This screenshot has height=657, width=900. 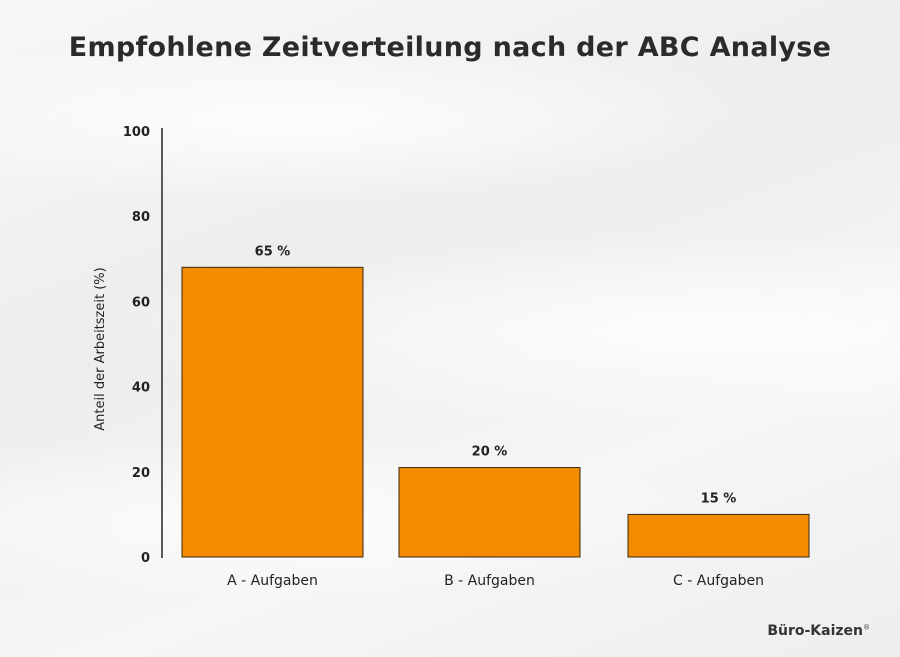 I want to click on brand-name: Büro-Kaizen, so click(x=815, y=631).